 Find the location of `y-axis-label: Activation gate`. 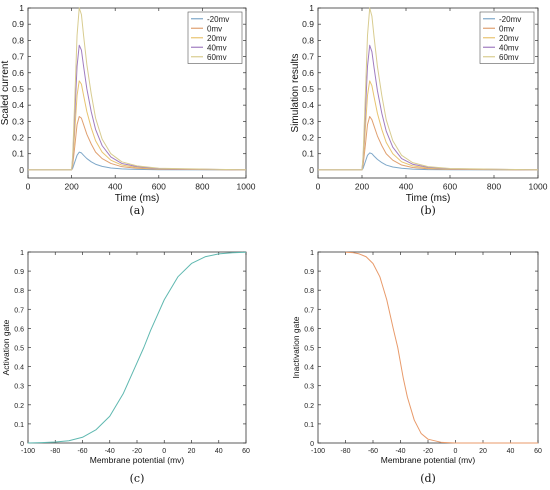

y-axis-label: Activation gate is located at coordinates (6, 347).